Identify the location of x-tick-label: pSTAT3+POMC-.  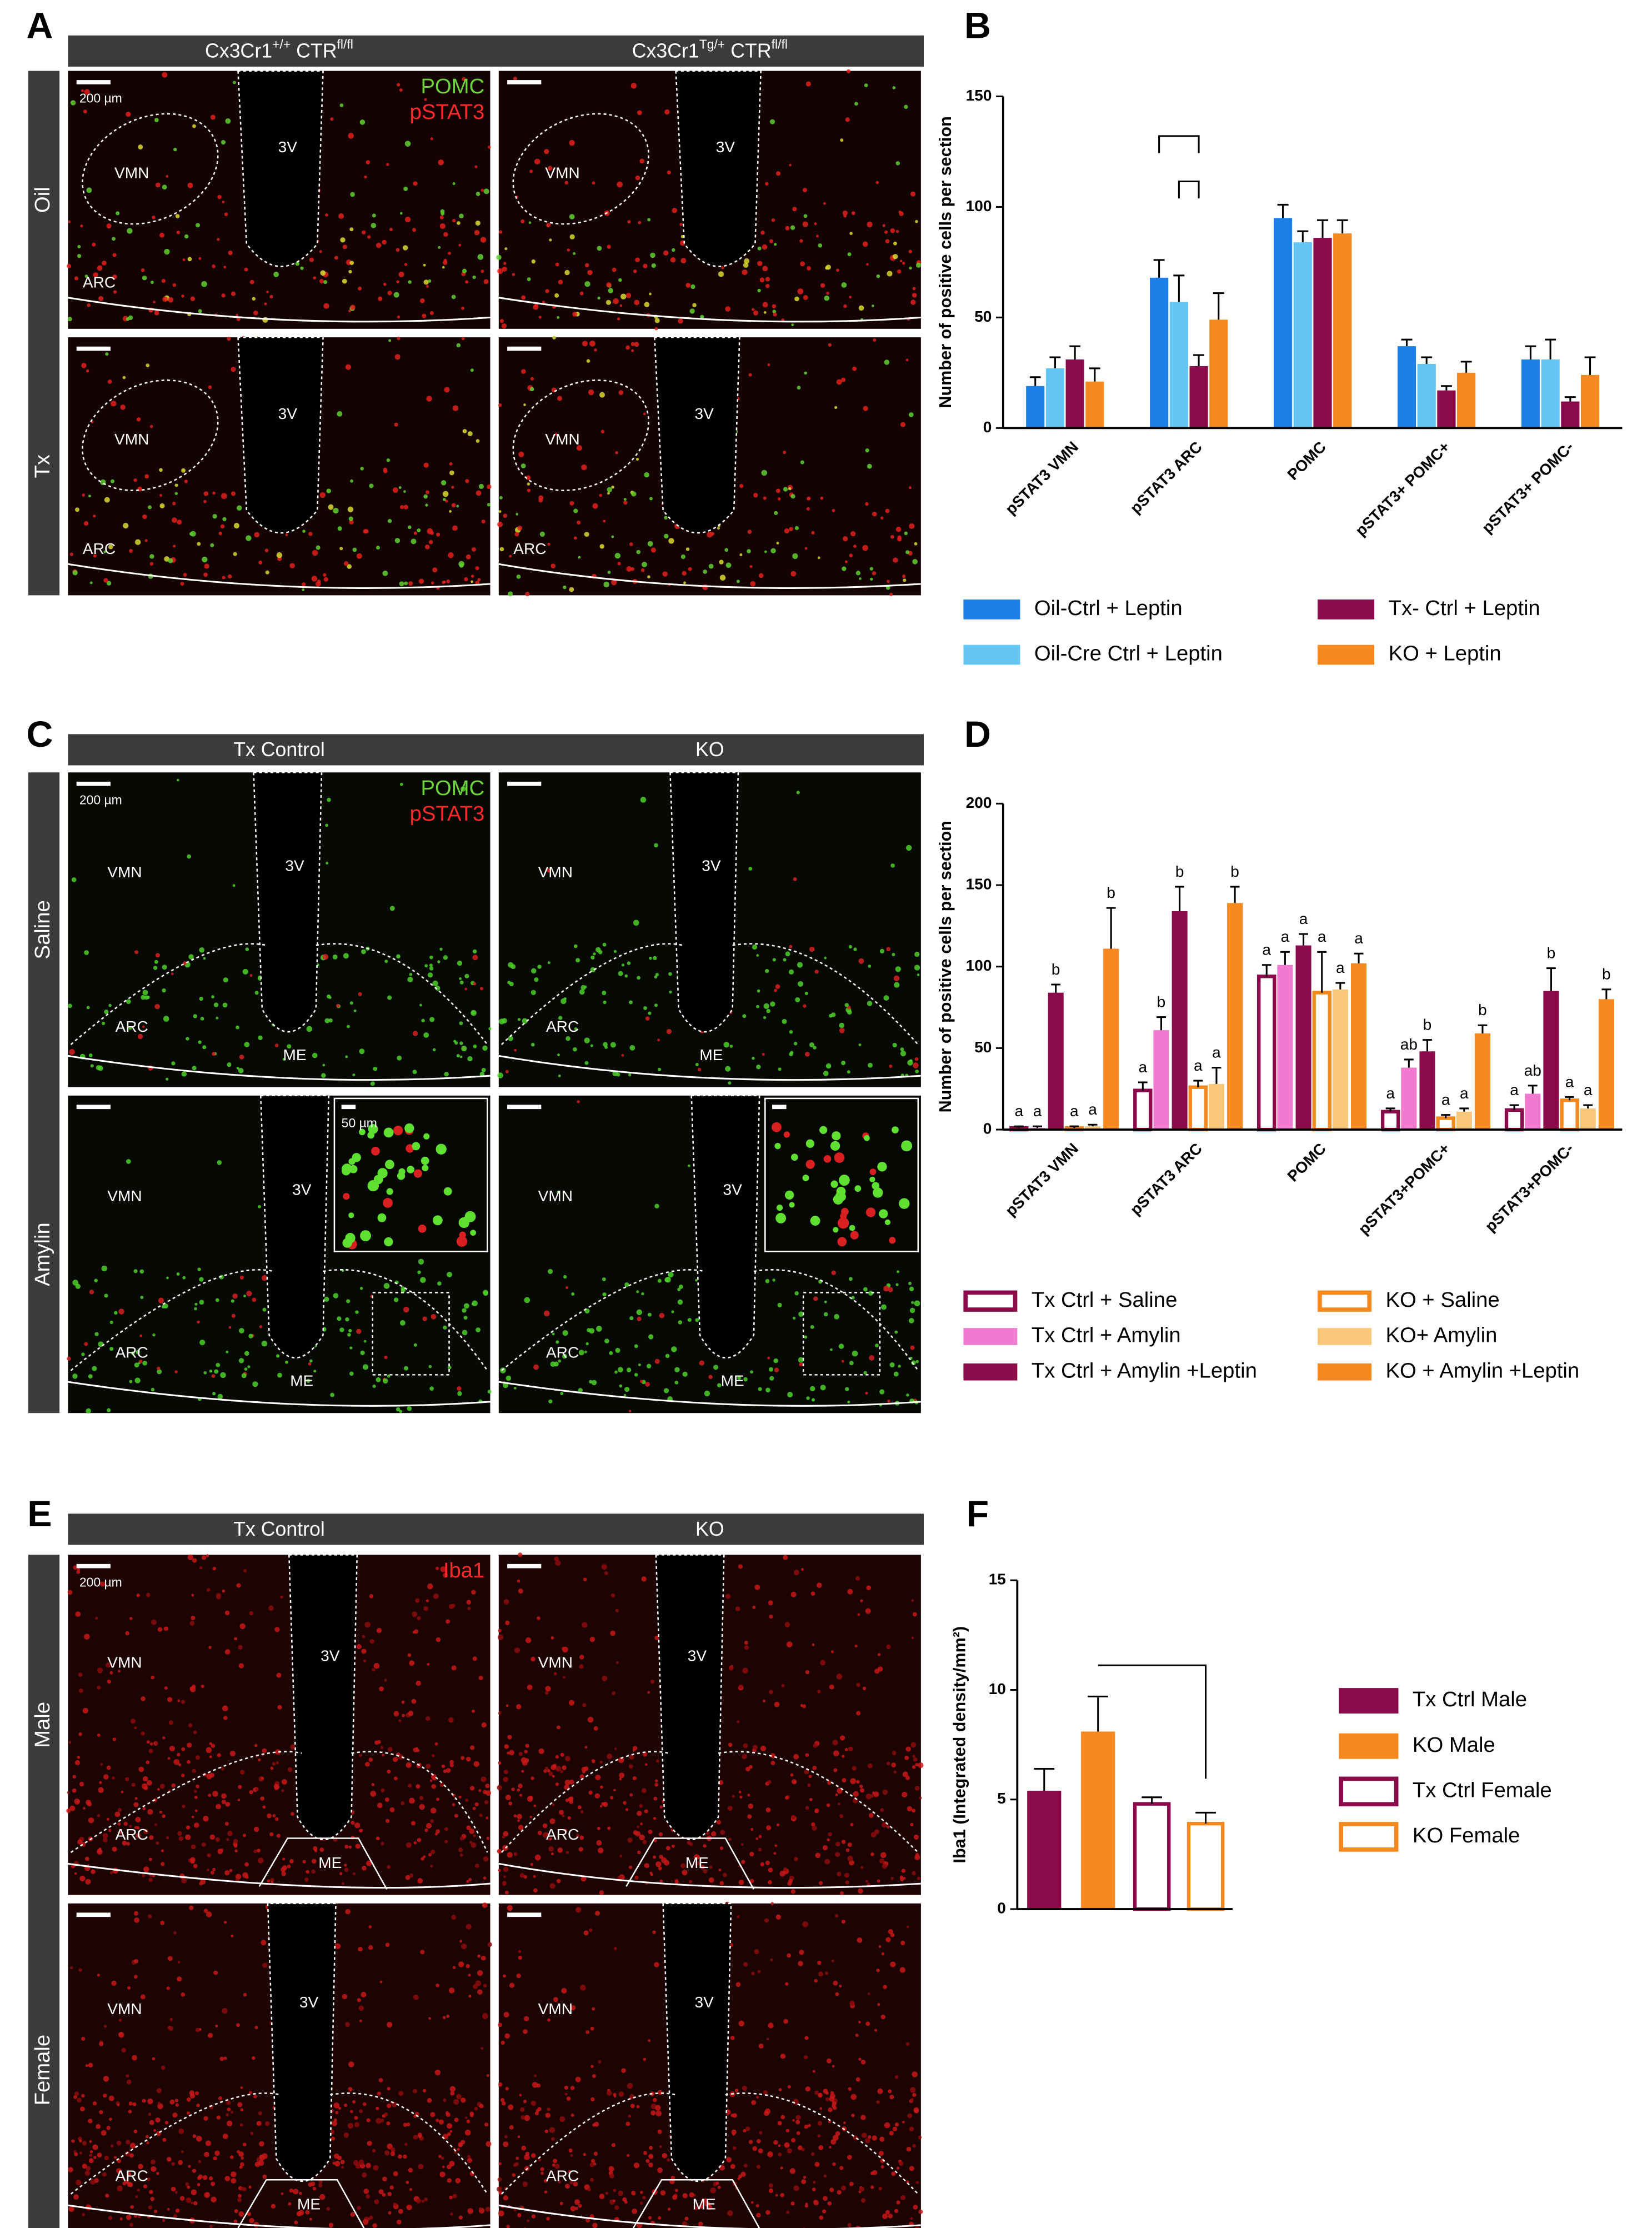
(1529, 1187).